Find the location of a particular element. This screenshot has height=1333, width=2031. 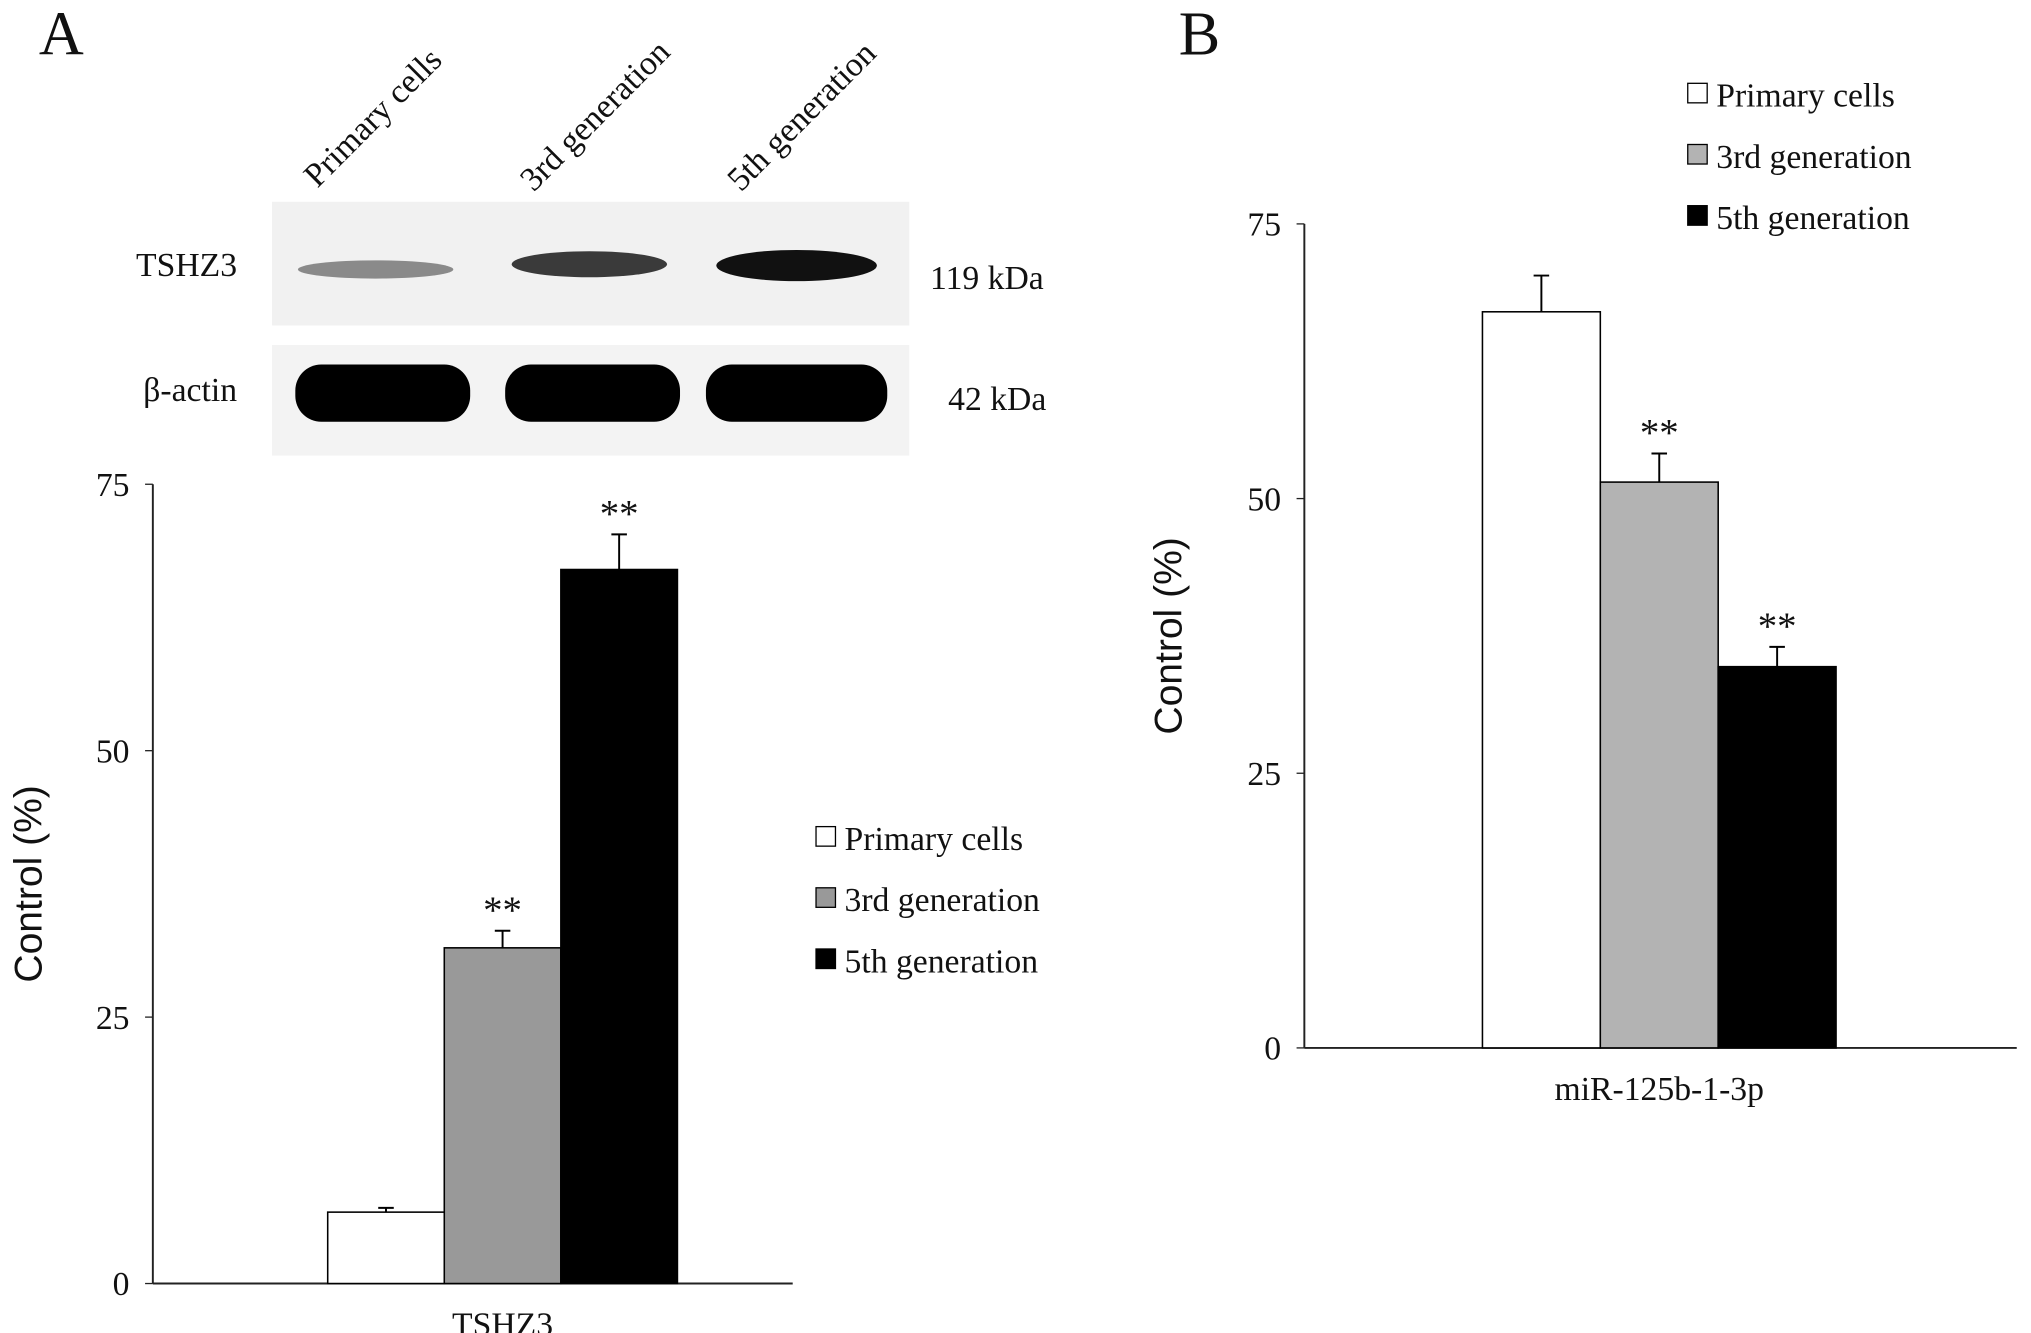

x-tick-label: miR-125b-1-3p is located at coordinates (1659, 1089).